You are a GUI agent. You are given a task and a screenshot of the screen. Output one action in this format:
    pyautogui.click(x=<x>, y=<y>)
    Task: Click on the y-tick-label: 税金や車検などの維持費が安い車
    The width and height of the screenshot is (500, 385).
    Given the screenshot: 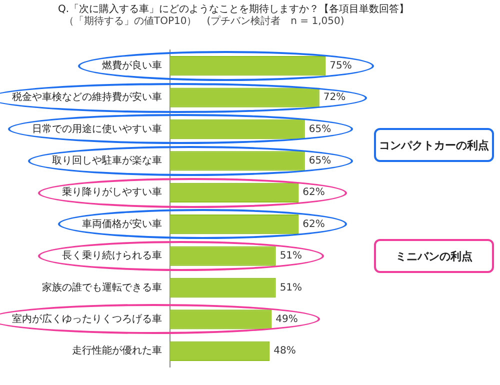 What is the action you would take?
    pyautogui.click(x=87, y=97)
    